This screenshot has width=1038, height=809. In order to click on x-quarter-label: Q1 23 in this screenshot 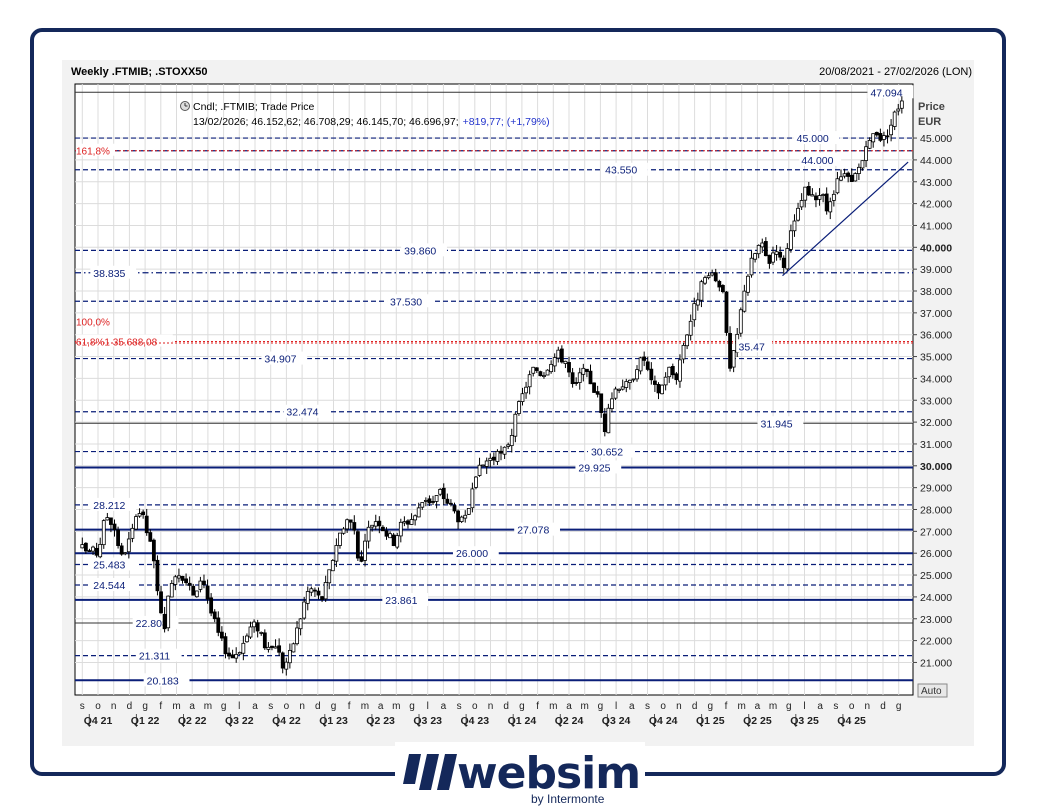, I will do `click(333, 721)`.